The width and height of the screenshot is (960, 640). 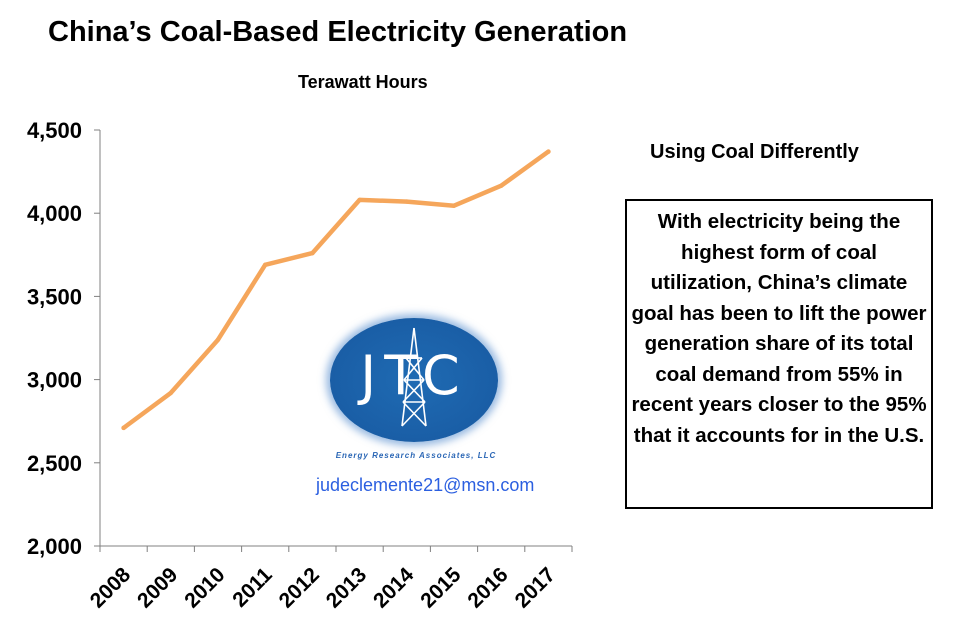 What do you see at coordinates (346, 587) in the screenshot?
I see `x-tick-label: 2013` at bounding box center [346, 587].